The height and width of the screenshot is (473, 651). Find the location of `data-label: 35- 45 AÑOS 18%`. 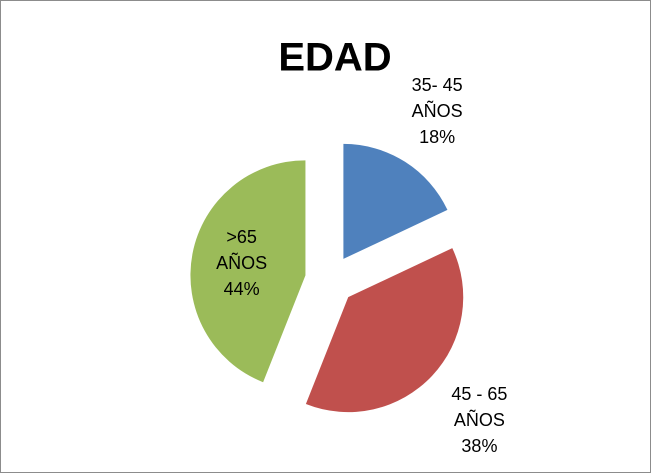

data-label: 35- 45 AÑOS 18% is located at coordinates (437, 111).